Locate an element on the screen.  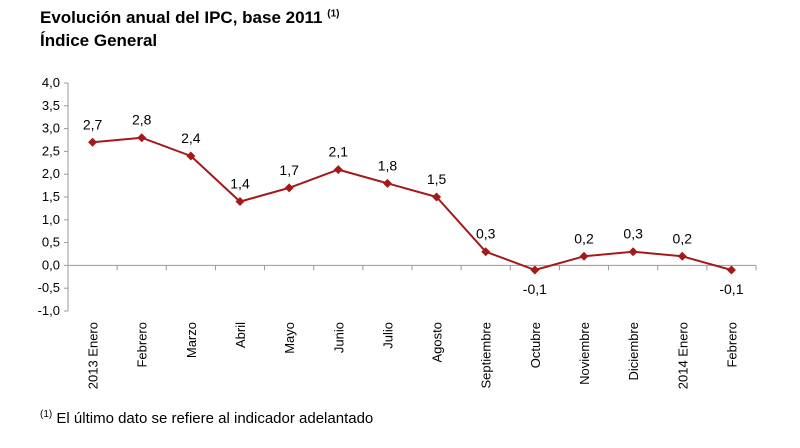
x-tick-label: 2014 Enero is located at coordinates (682, 355).